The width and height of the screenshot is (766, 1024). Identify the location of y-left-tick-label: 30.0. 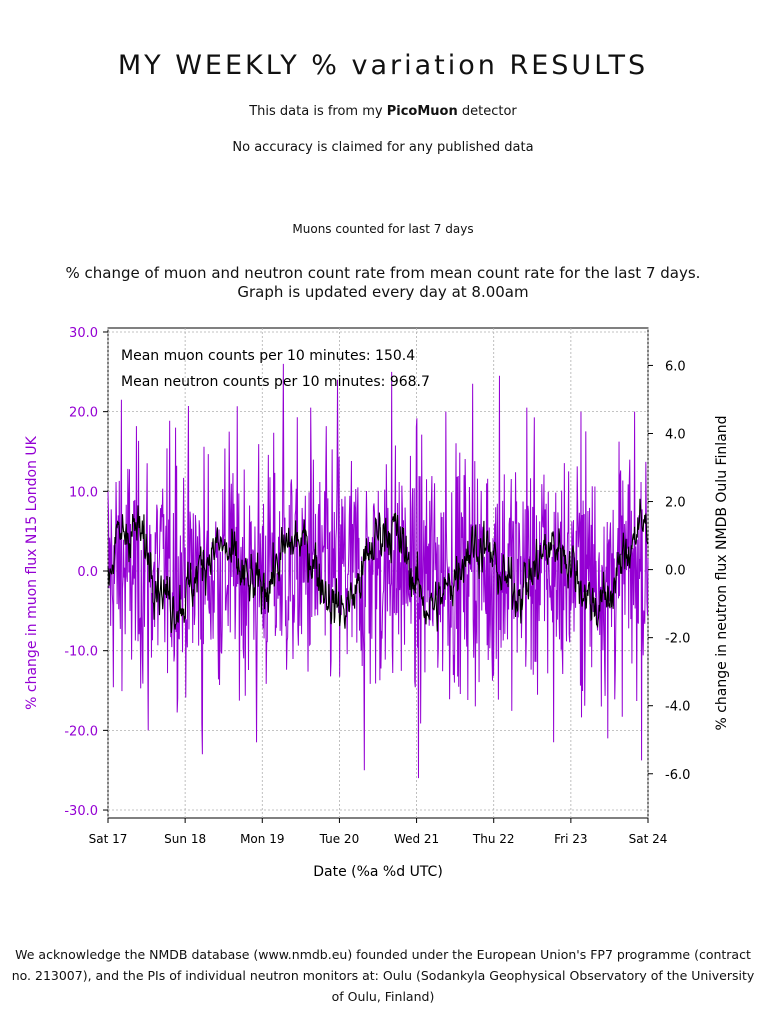
(83, 333).